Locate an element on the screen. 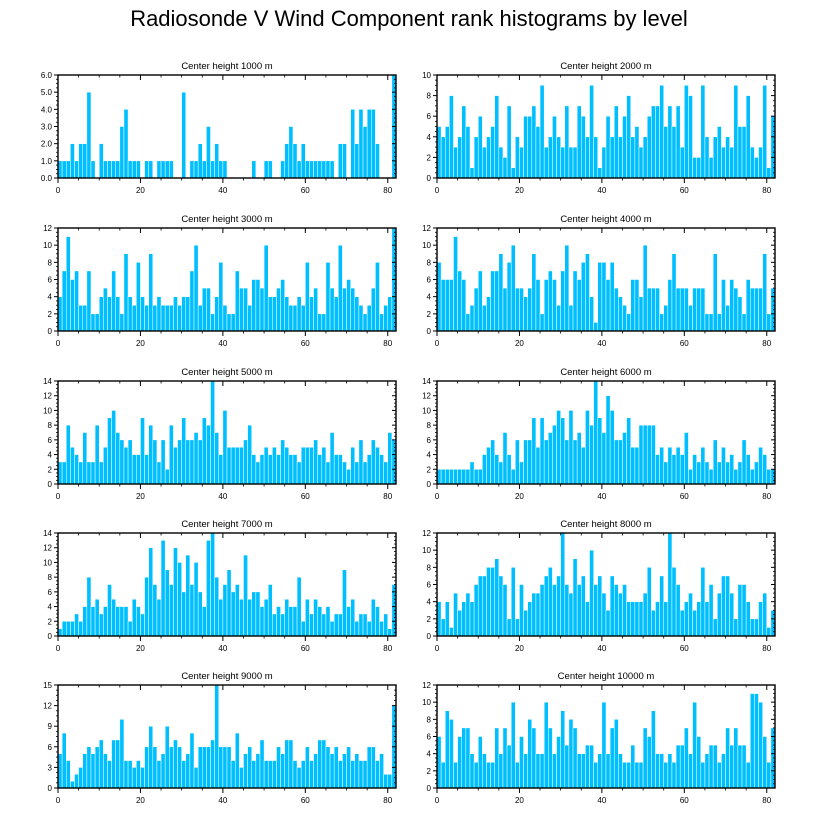 The image size is (818, 824). x-tick-label: 60 is located at coordinates (305, 343).